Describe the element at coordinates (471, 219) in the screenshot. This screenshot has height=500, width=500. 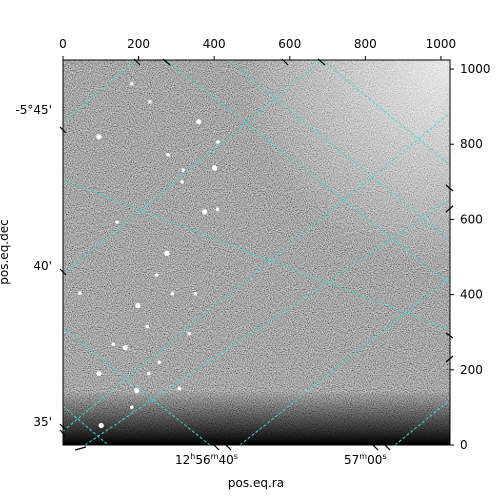
I see `y-tick-label-3: 600` at that location.